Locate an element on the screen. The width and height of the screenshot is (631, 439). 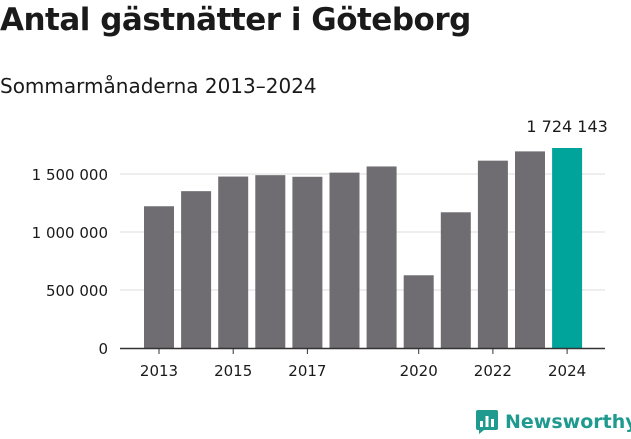
bar-2014 is located at coordinates (196, 269).